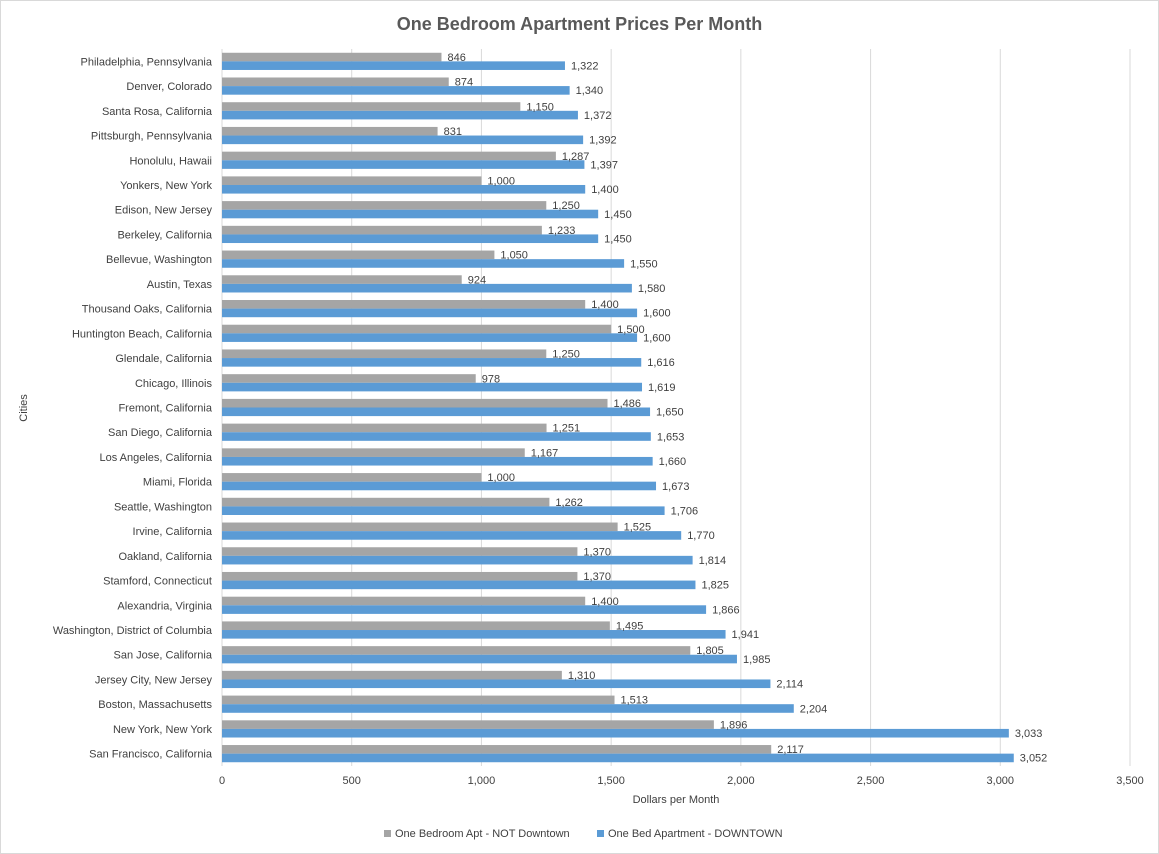 The height and width of the screenshot is (854, 1159). Describe the element at coordinates (657, 338) in the screenshot. I see `data-label: 1,600` at that location.